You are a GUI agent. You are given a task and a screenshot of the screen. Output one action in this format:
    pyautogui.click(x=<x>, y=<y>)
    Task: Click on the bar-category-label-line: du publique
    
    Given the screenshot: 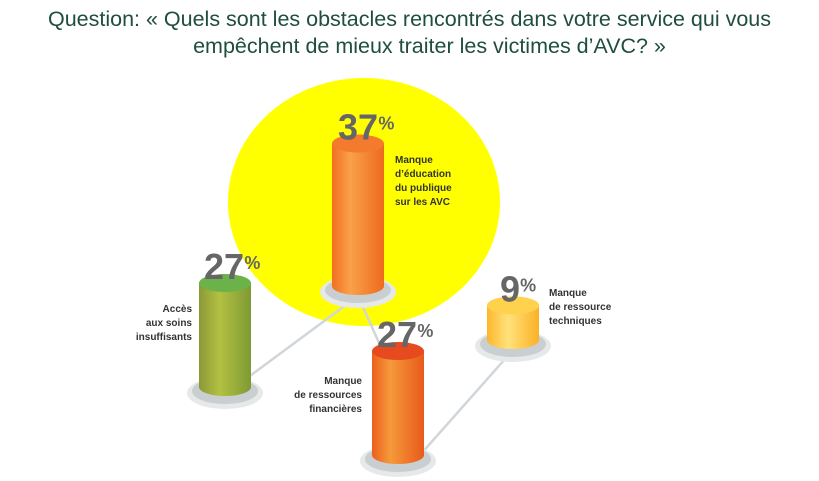 What is the action you would take?
    pyautogui.click(x=423, y=188)
    